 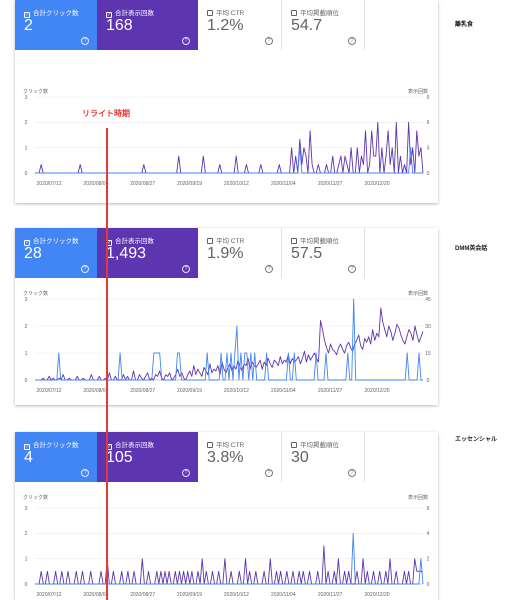 I want to click on site-name-1: 離乳食, so click(x=464, y=25).